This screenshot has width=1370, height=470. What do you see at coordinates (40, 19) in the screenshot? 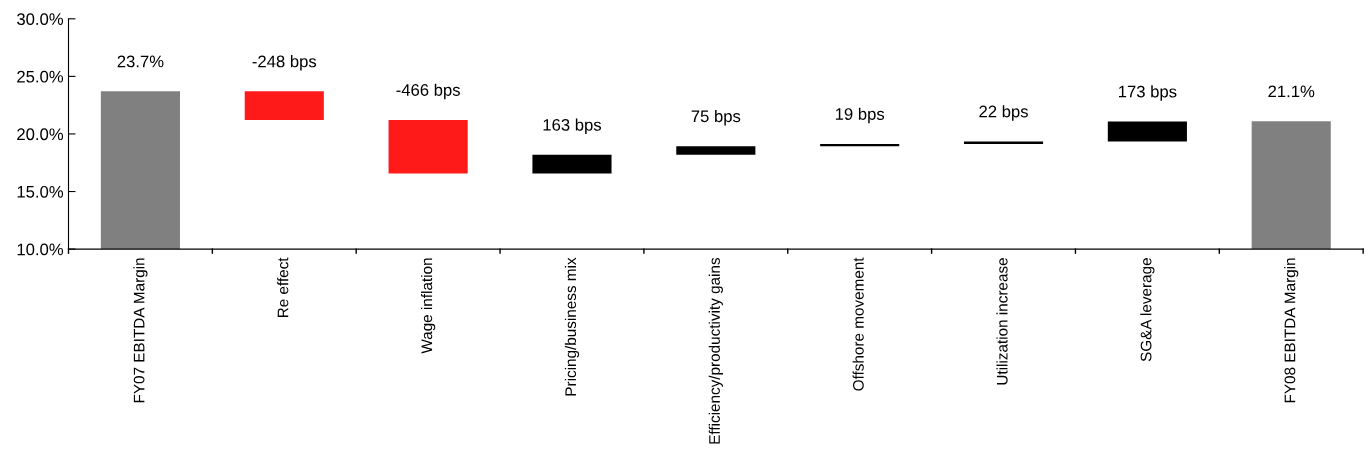
I see `y-tick-label: 30.0%` at bounding box center [40, 19].